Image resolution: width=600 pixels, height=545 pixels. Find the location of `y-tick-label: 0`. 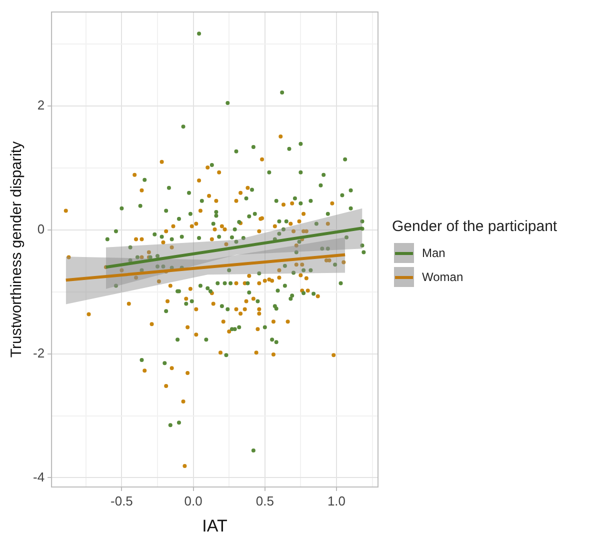

y-tick-label: 0 is located at coordinates (41, 229).